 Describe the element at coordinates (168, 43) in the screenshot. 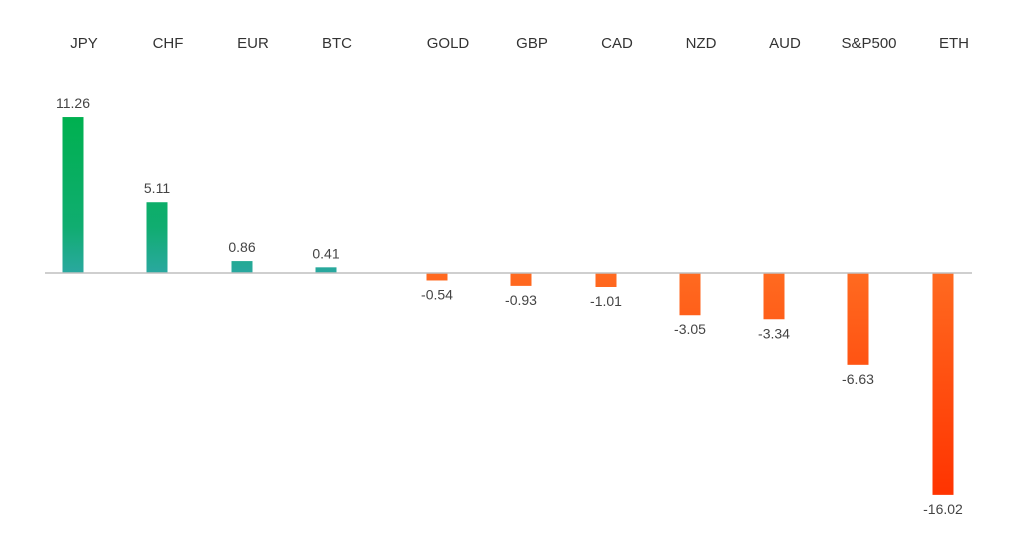

I see `category-label: CHF` at that location.